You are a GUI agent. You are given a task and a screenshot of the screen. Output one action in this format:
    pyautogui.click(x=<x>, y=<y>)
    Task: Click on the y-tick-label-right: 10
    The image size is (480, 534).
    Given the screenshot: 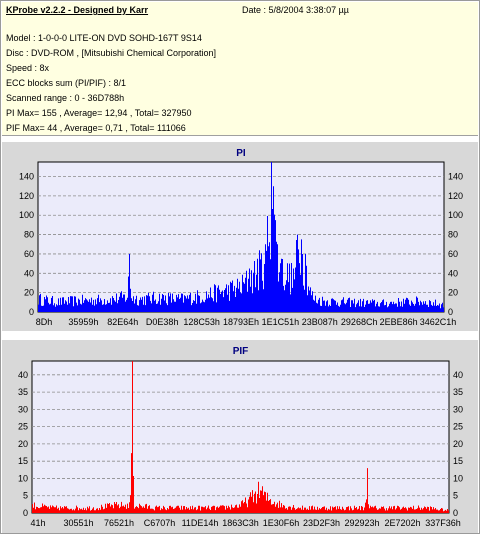 What is the action you would take?
    pyautogui.click(x=458, y=478)
    